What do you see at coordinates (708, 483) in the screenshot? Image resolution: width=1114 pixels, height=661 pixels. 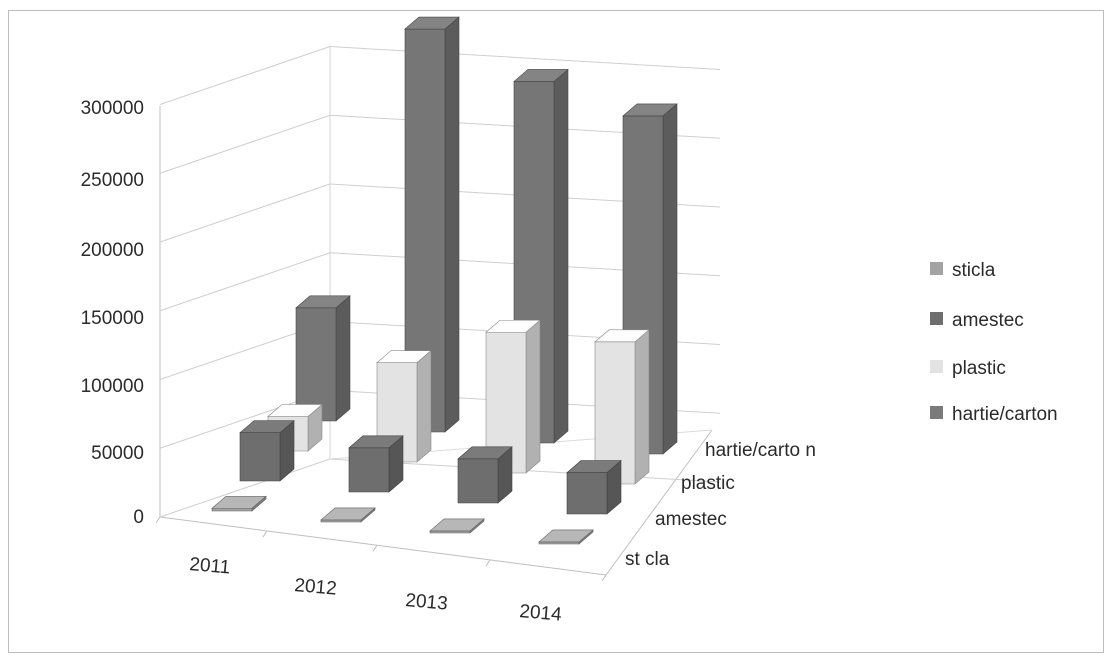 I see `depth-tick-label: plastic` at bounding box center [708, 483].